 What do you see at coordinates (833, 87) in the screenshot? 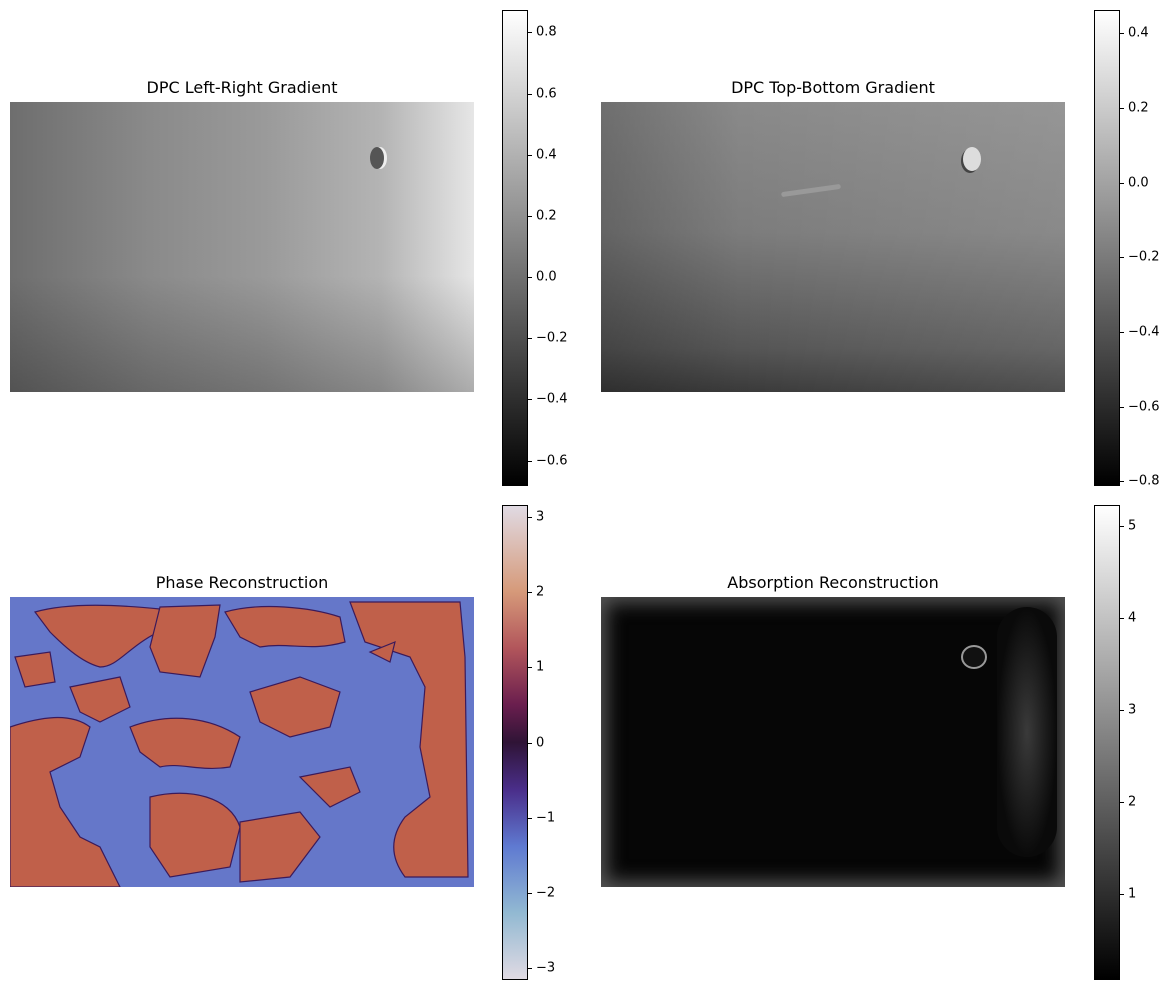
I see `panel-title-tb: DPC Top-Bottom Gradient` at bounding box center [833, 87].